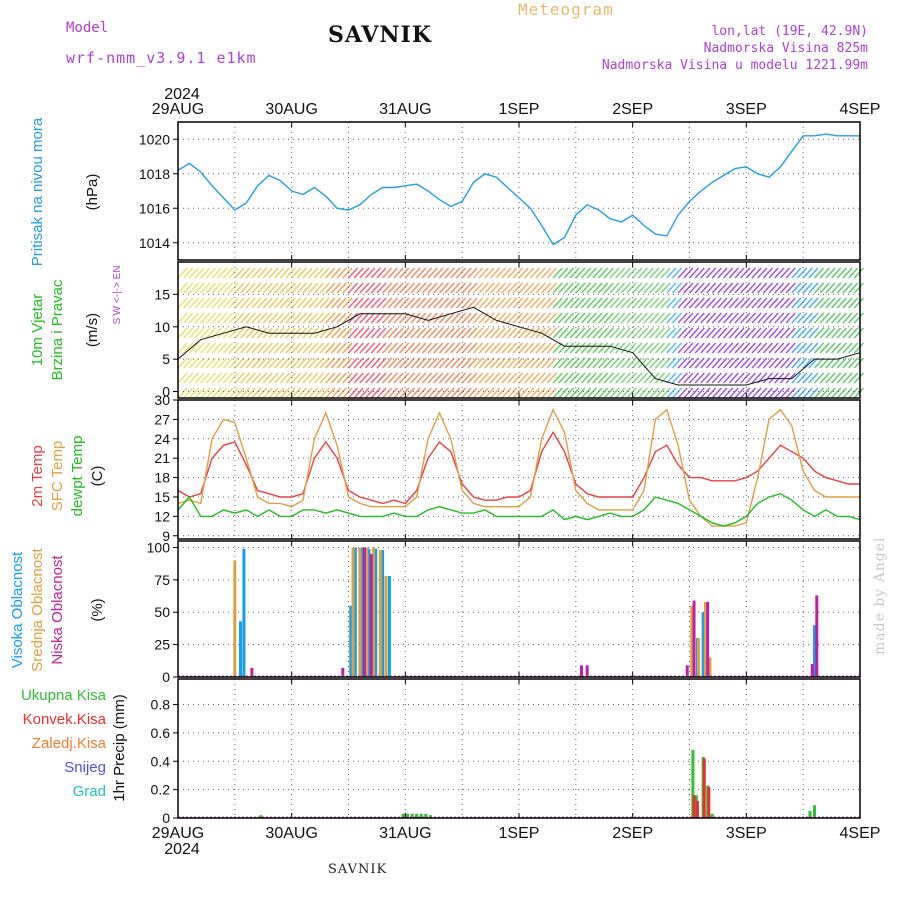 The width and height of the screenshot is (900, 900). What do you see at coordinates (37, 475) in the screenshot?
I see `ylabel-temp-2m: 2m Temp` at bounding box center [37, 475].